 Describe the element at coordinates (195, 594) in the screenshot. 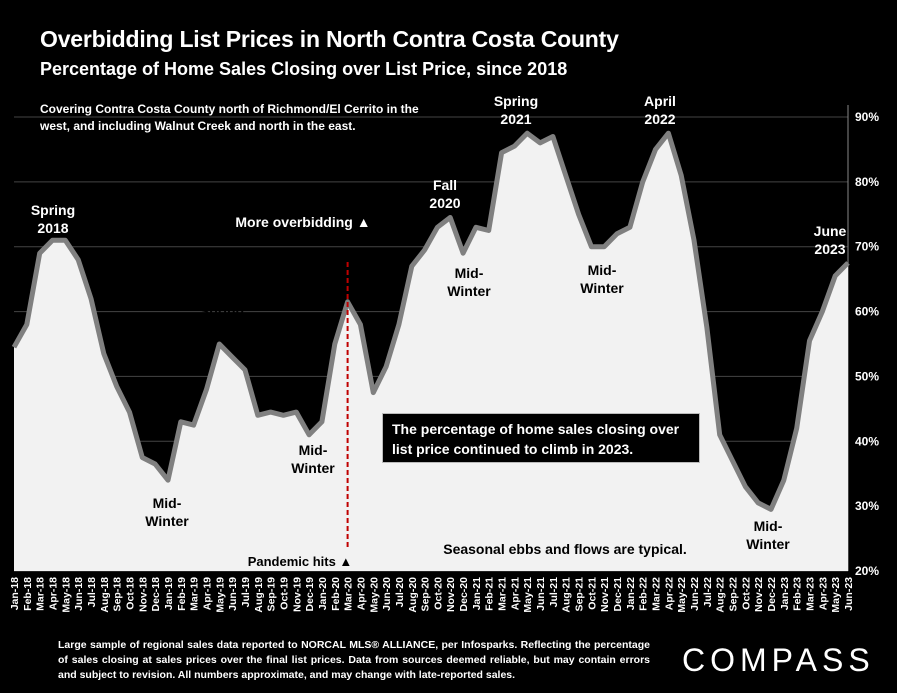

I see `x-tick-label: Mar-19` at that location.